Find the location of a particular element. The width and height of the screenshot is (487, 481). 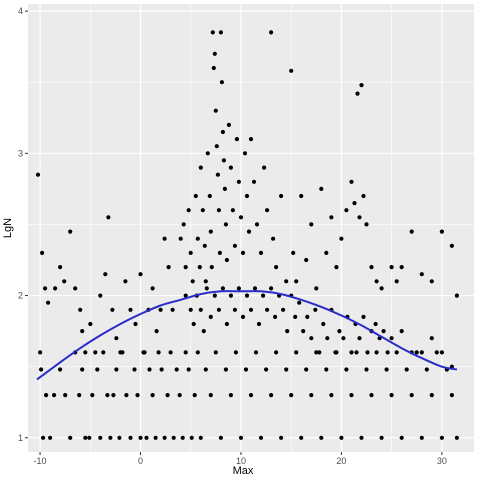

x-tick-label: 30 is located at coordinates (442, 461).